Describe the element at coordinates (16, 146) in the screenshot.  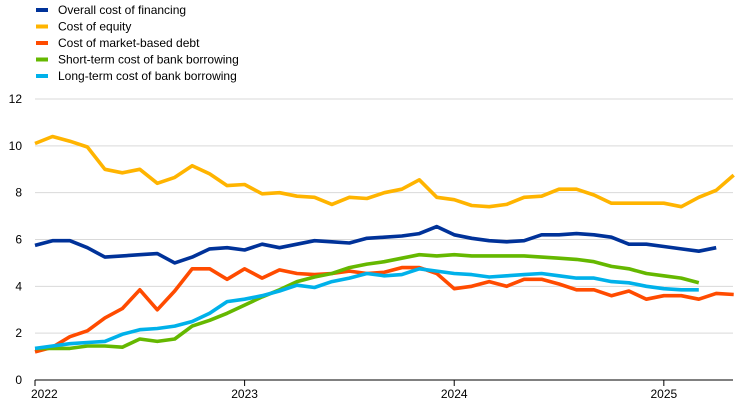
I see `y-tick-label: 10` at that location.